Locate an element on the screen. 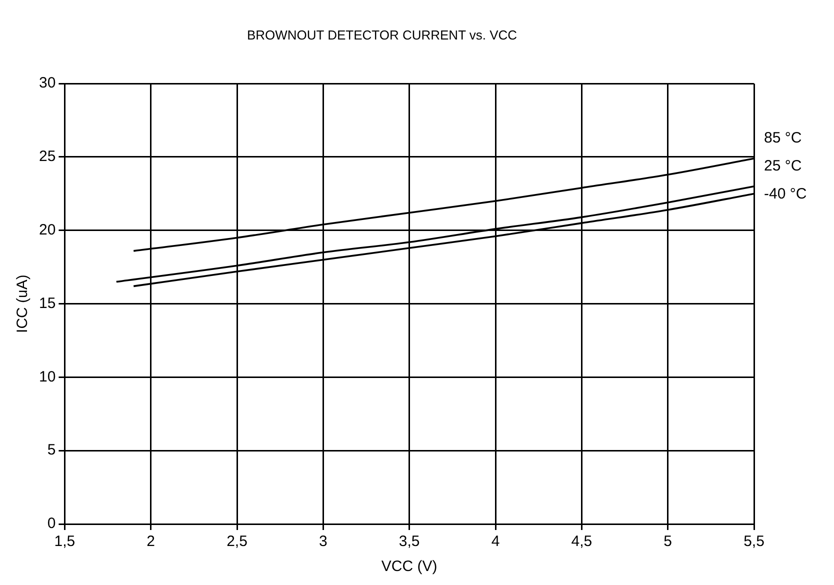 The width and height of the screenshot is (834, 585). x-tick-label: 4 is located at coordinates (495, 541).